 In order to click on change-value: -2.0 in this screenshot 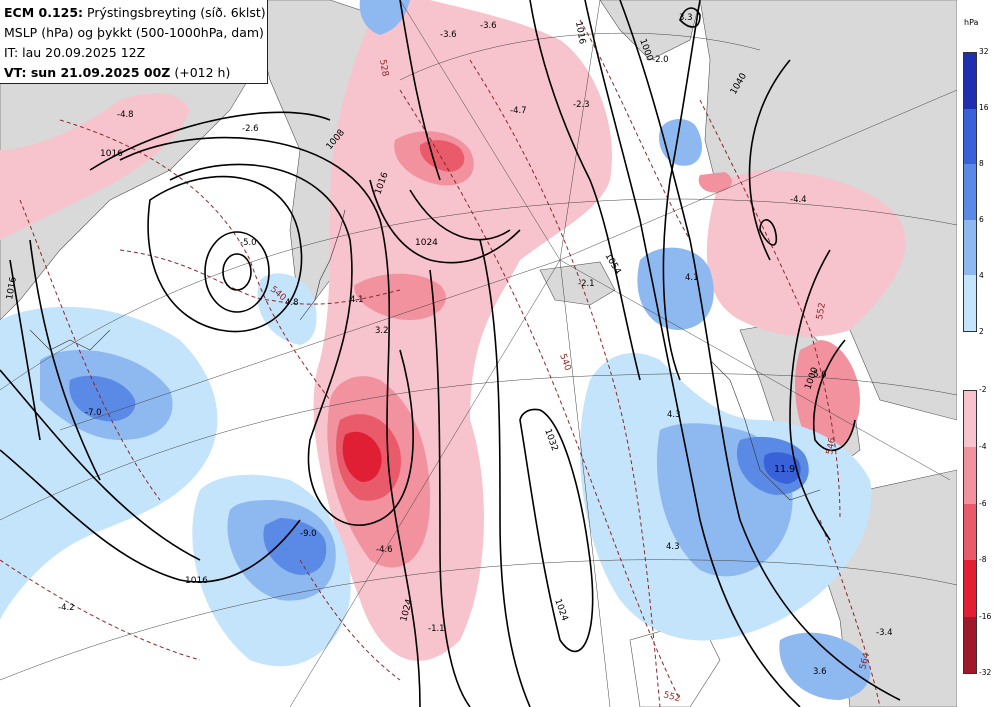, I will do `click(660, 60)`.